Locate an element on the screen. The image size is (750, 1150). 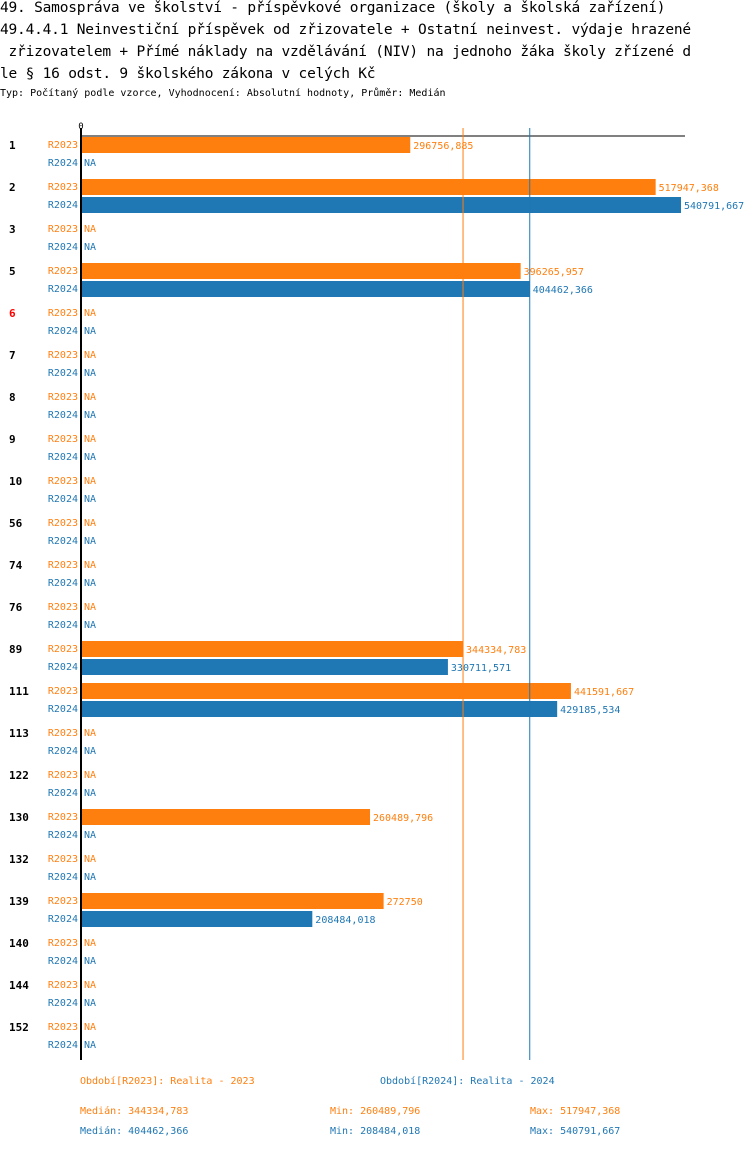
category-label: 56 is located at coordinates (16, 523).